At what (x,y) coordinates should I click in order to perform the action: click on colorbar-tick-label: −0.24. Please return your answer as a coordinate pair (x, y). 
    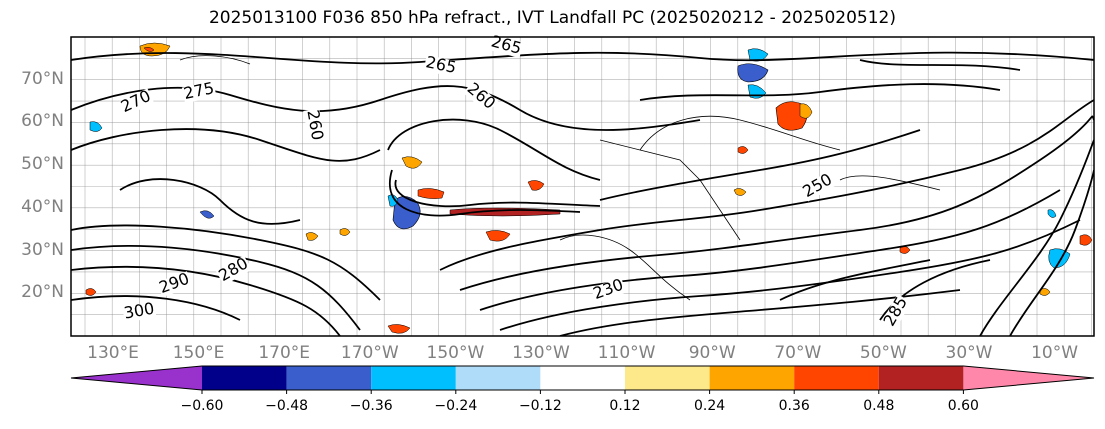
    Looking at the image, I should click on (456, 406).